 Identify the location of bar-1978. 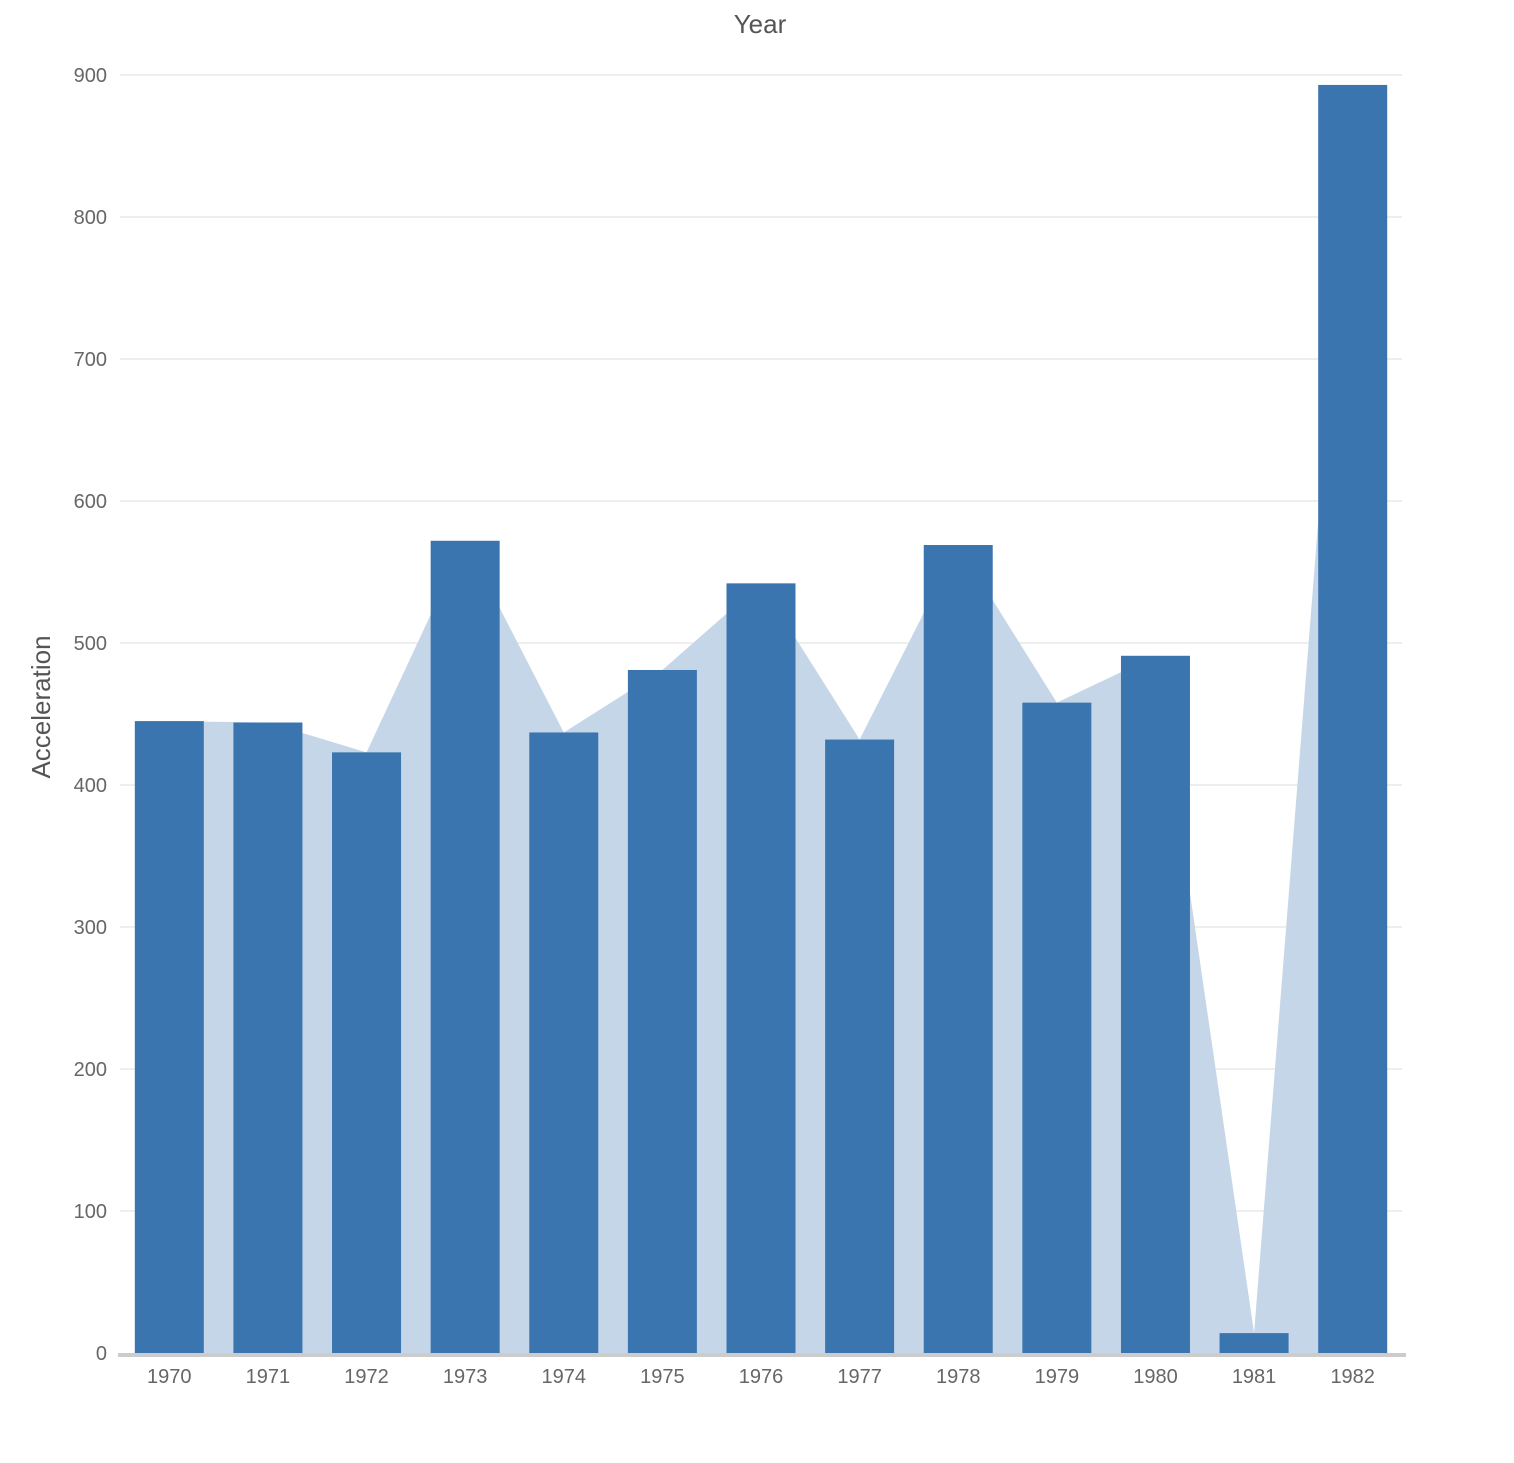
(958, 949).